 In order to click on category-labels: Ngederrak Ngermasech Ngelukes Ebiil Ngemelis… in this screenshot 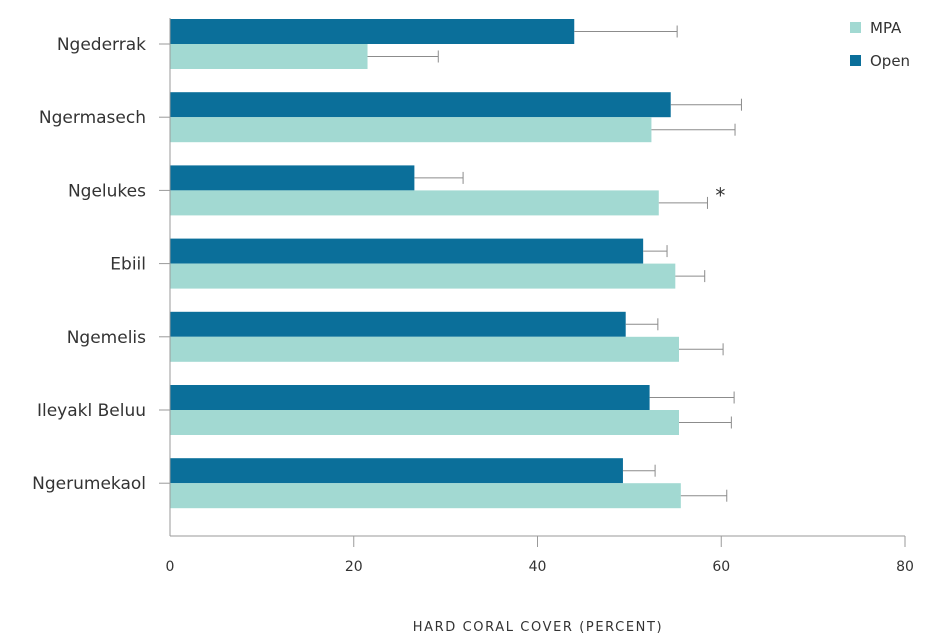, I will do `click(89, 264)`.